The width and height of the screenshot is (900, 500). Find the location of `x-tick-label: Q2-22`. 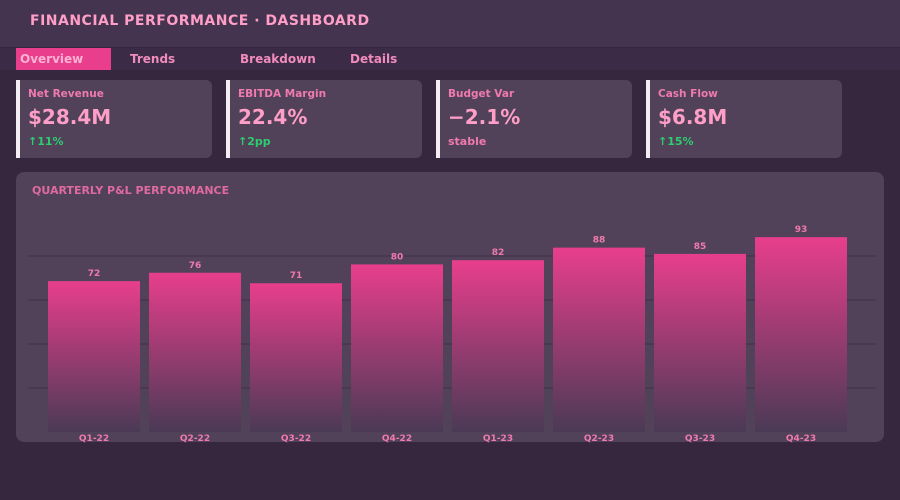

x-tick-label: Q2-22 is located at coordinates (195, 439).